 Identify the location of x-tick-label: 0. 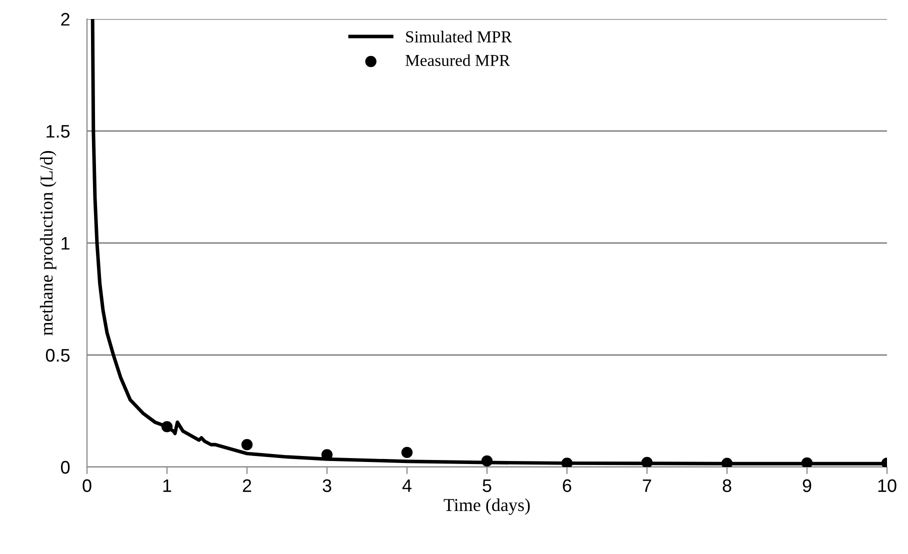
(87, 485).